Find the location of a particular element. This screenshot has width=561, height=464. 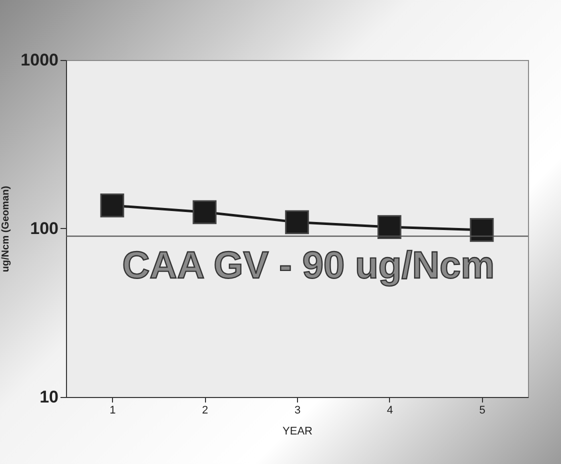

y-tick-label: 1000 is located at coordinates (39, 60).